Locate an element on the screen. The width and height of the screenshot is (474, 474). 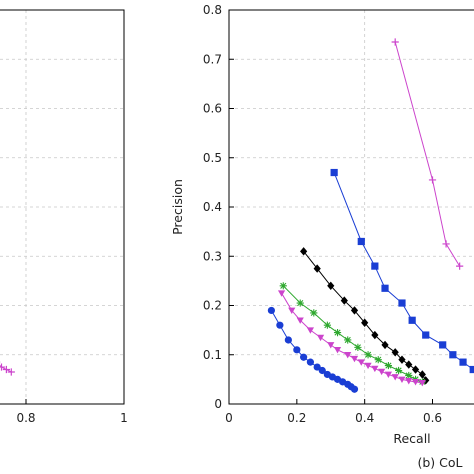
series-circle is located at coordinates (313, 349).